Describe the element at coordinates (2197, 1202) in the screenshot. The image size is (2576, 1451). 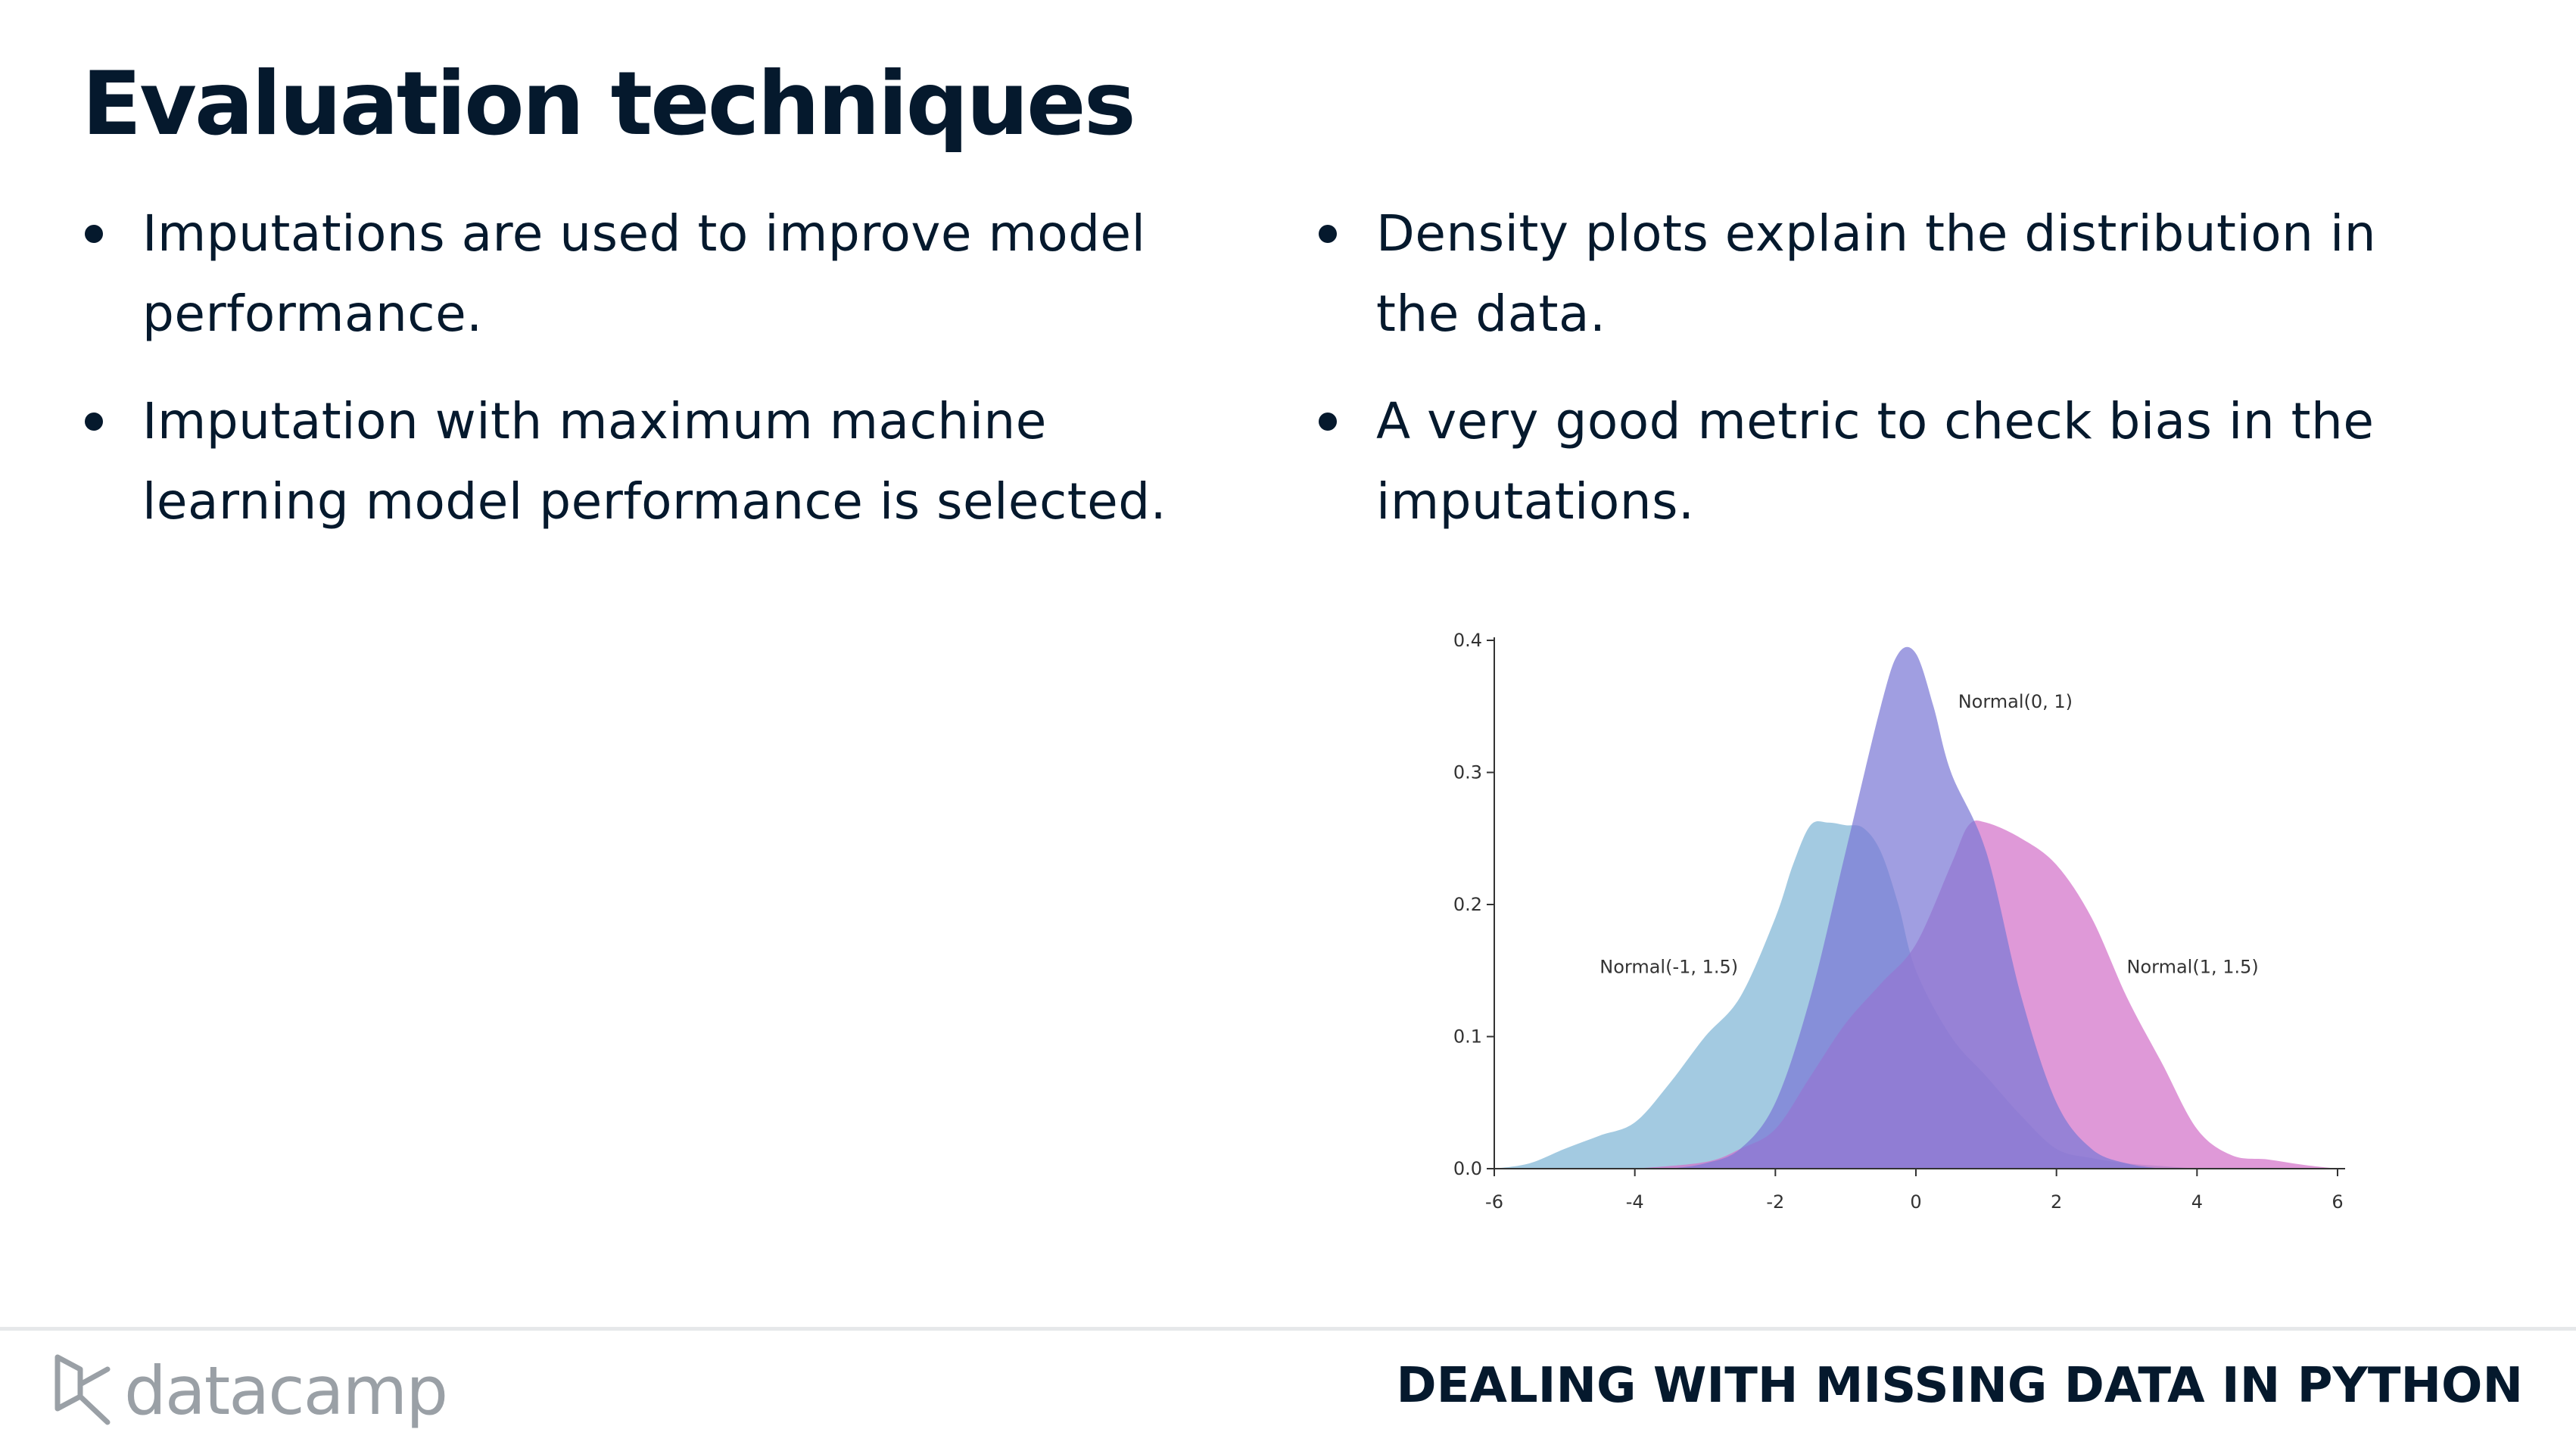
I see `x-tick-label: 4` at that location.